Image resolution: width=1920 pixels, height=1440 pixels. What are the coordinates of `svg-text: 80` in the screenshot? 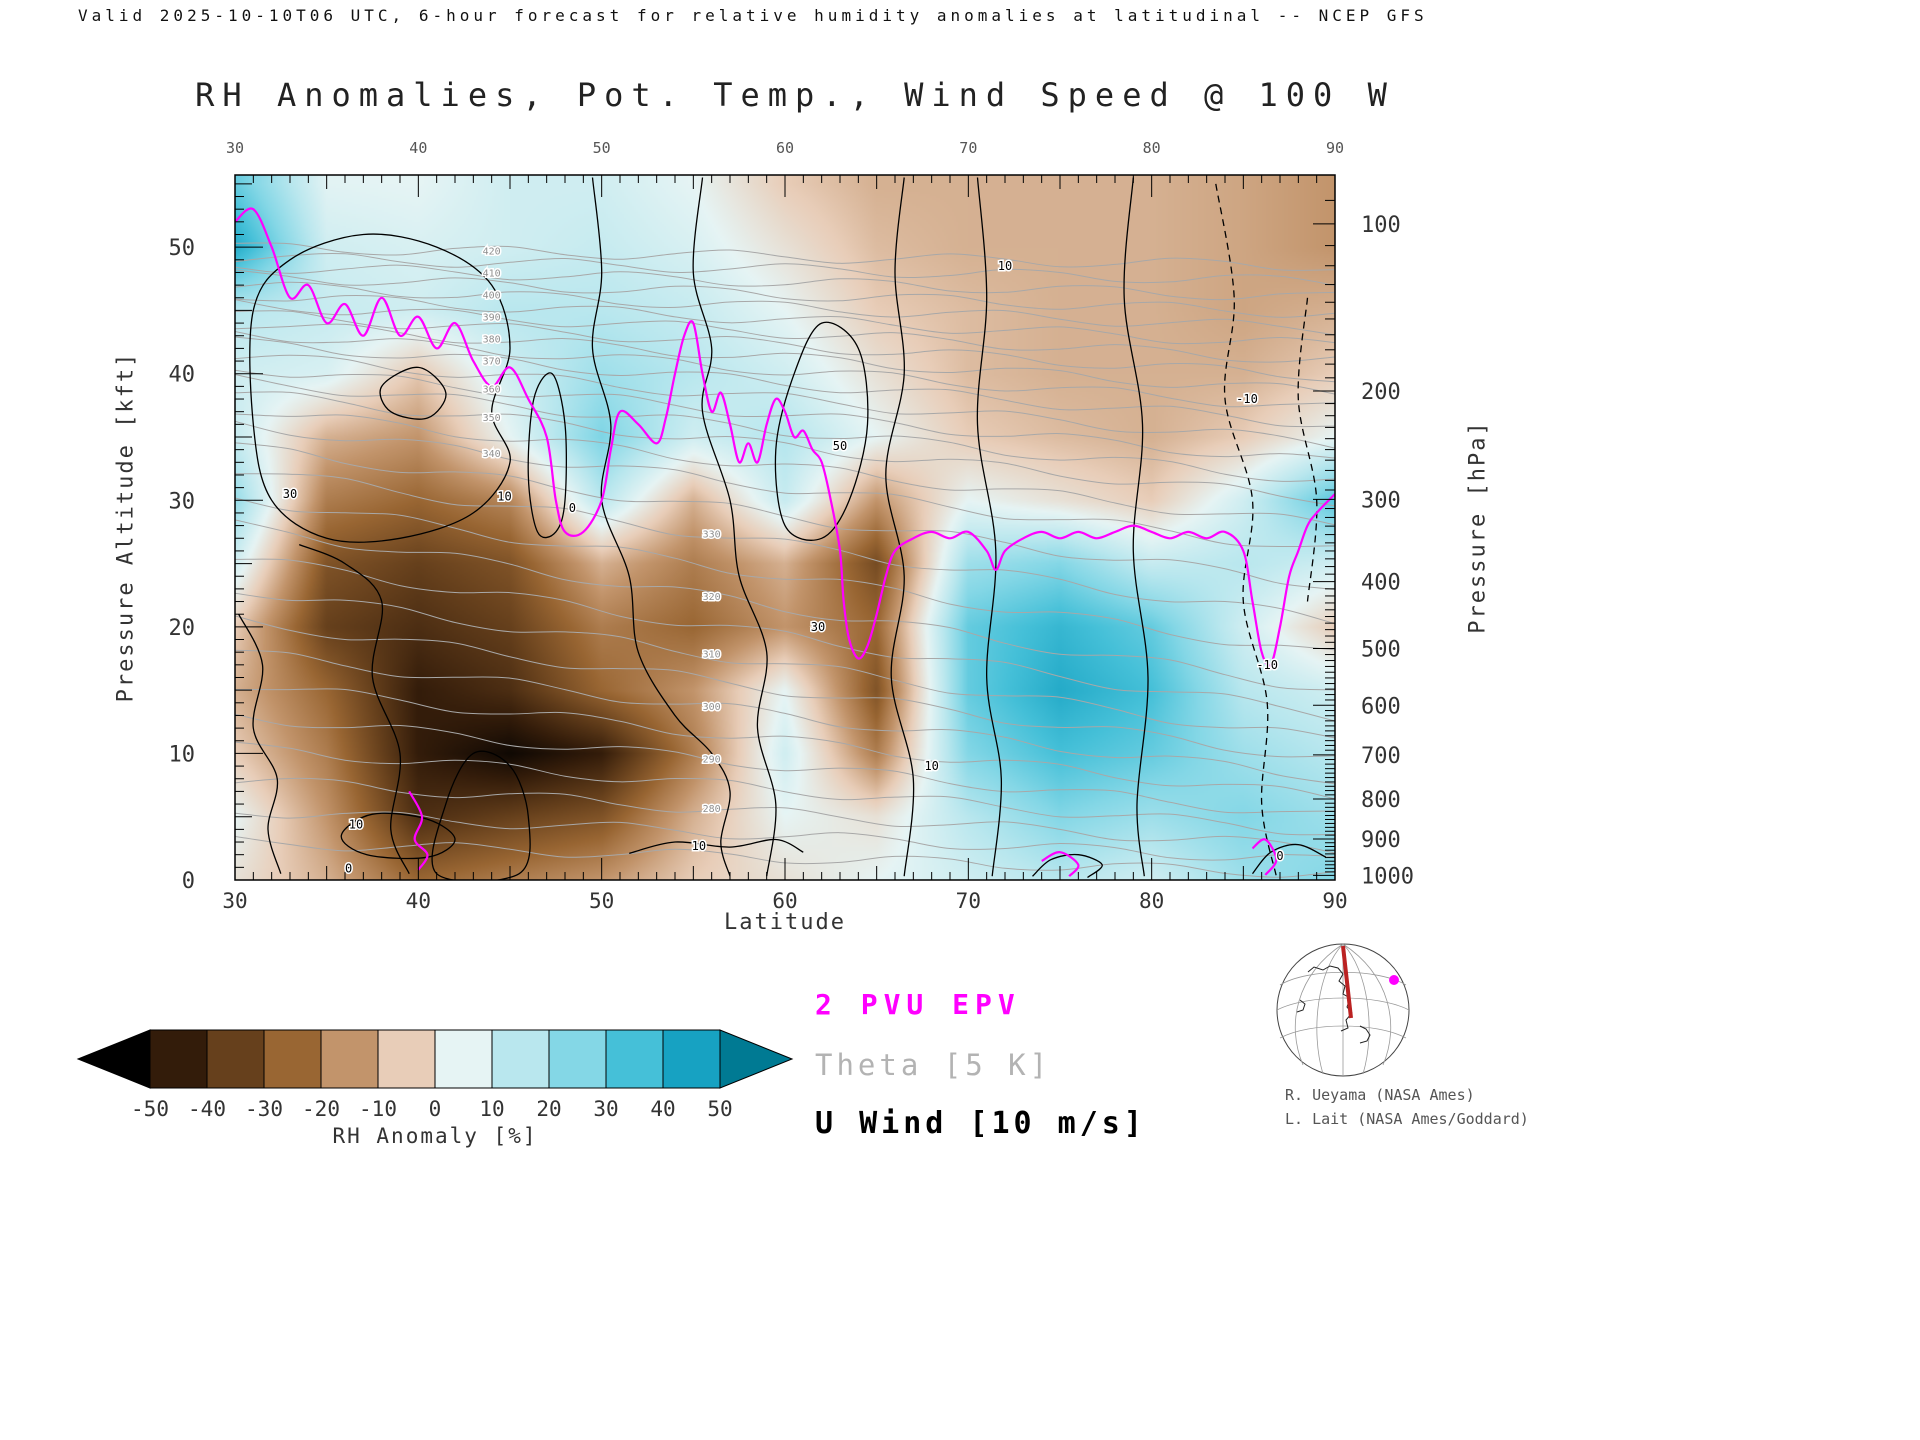 It's located at (1152, 148).